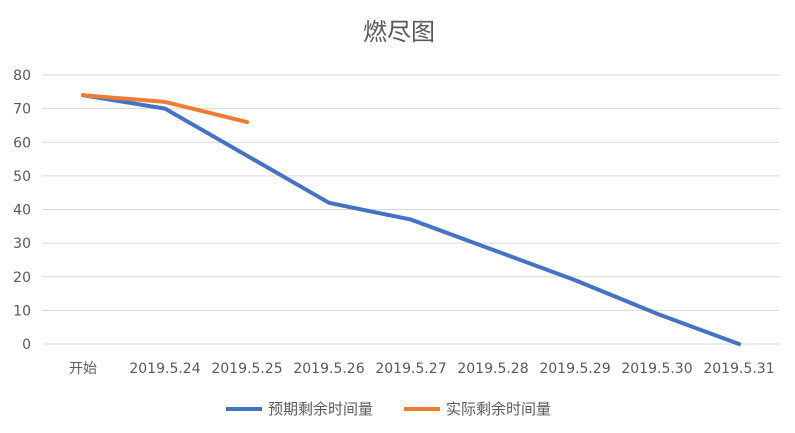 This screenshot has width=795, height=433. What do you see at coordinates (388, 409) in the screenshot?
I see `legend: 预期剩余时间量 实际剩余时间量` at bounding box center [388, 409].